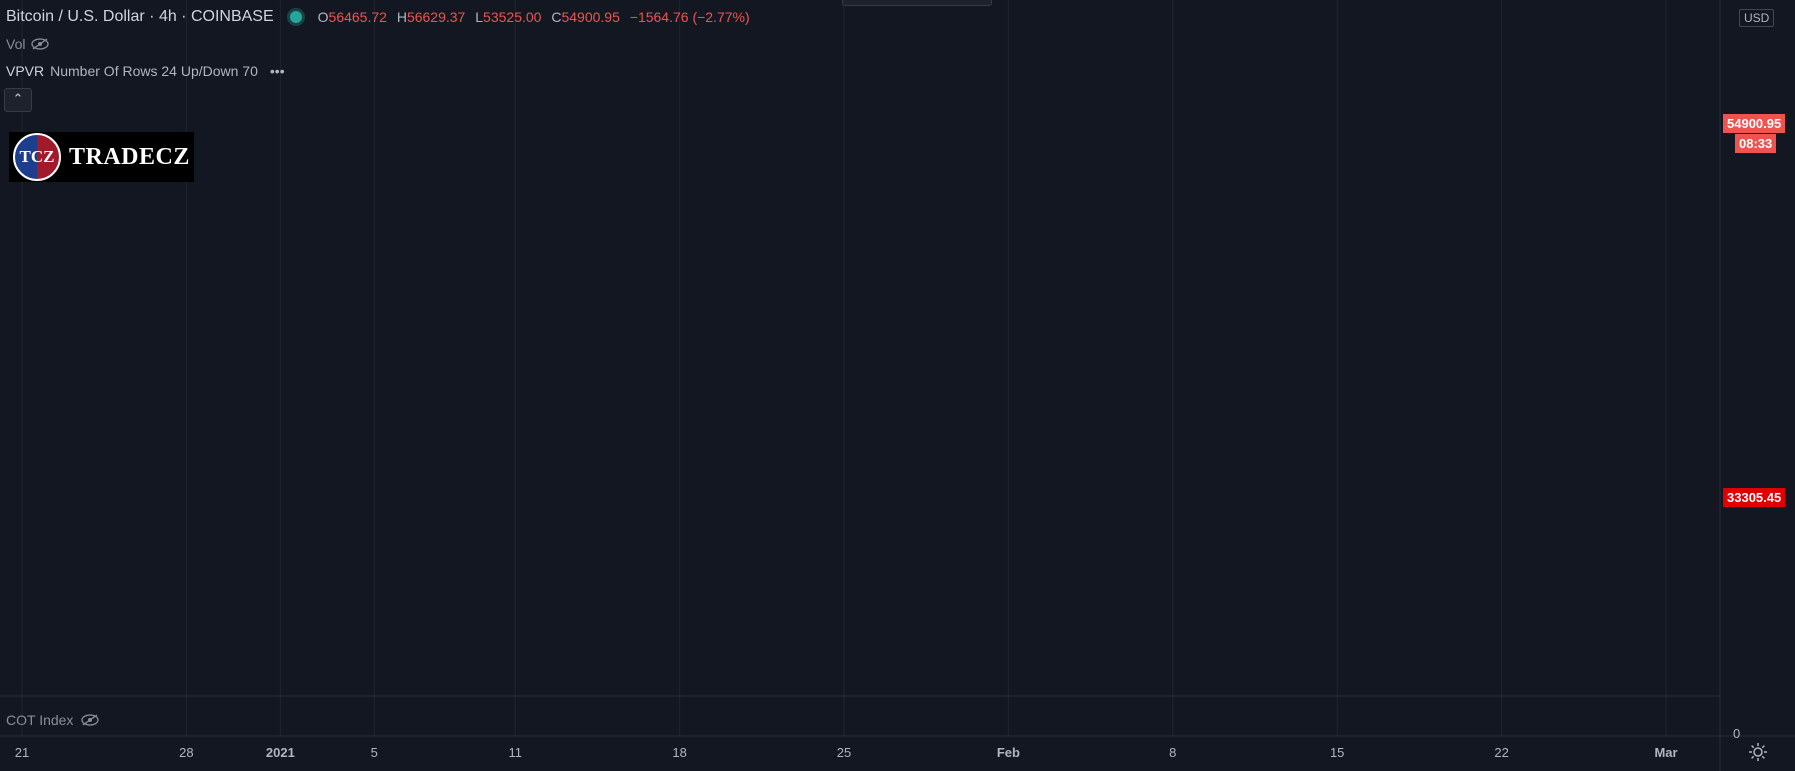 The image size is (1795, 771). Describe the element at coordinates (1172, 752) in the screenshot. I see `time-tick-label: 8` at that location.